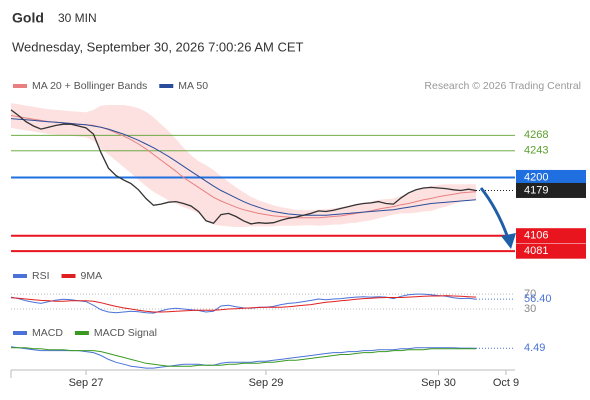 This screenshot has width=590, height=400. I want to click on interval: 30 MIN, so click(77, 18).